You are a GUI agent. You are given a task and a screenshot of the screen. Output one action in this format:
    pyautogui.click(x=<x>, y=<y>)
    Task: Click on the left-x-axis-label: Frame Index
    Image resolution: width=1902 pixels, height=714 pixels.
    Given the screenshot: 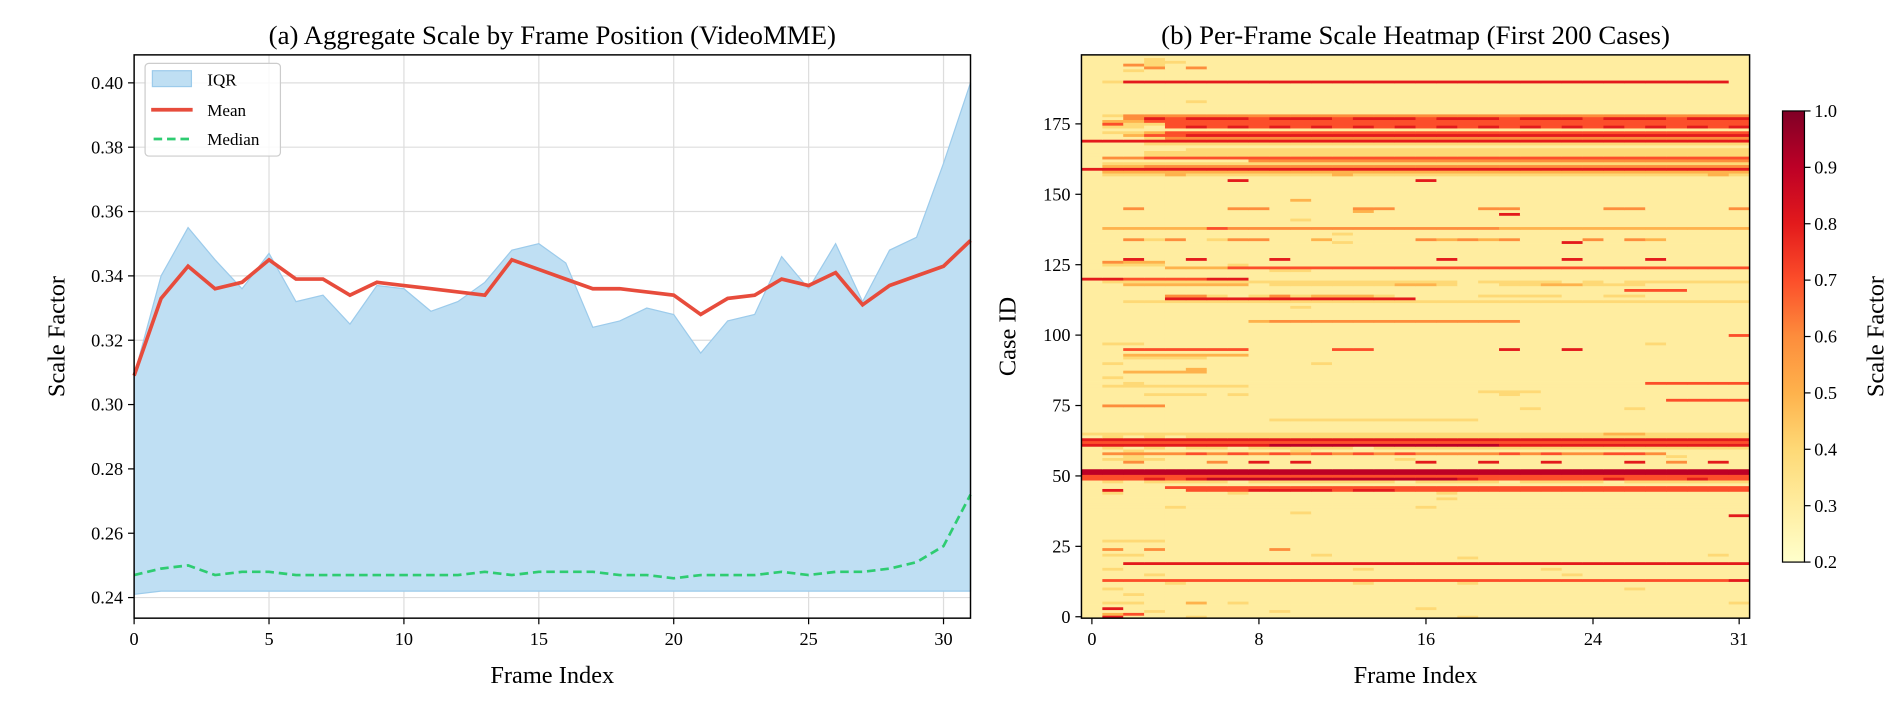 What is the action you would take?
    pyautogui.click(x=552, y=675)
    